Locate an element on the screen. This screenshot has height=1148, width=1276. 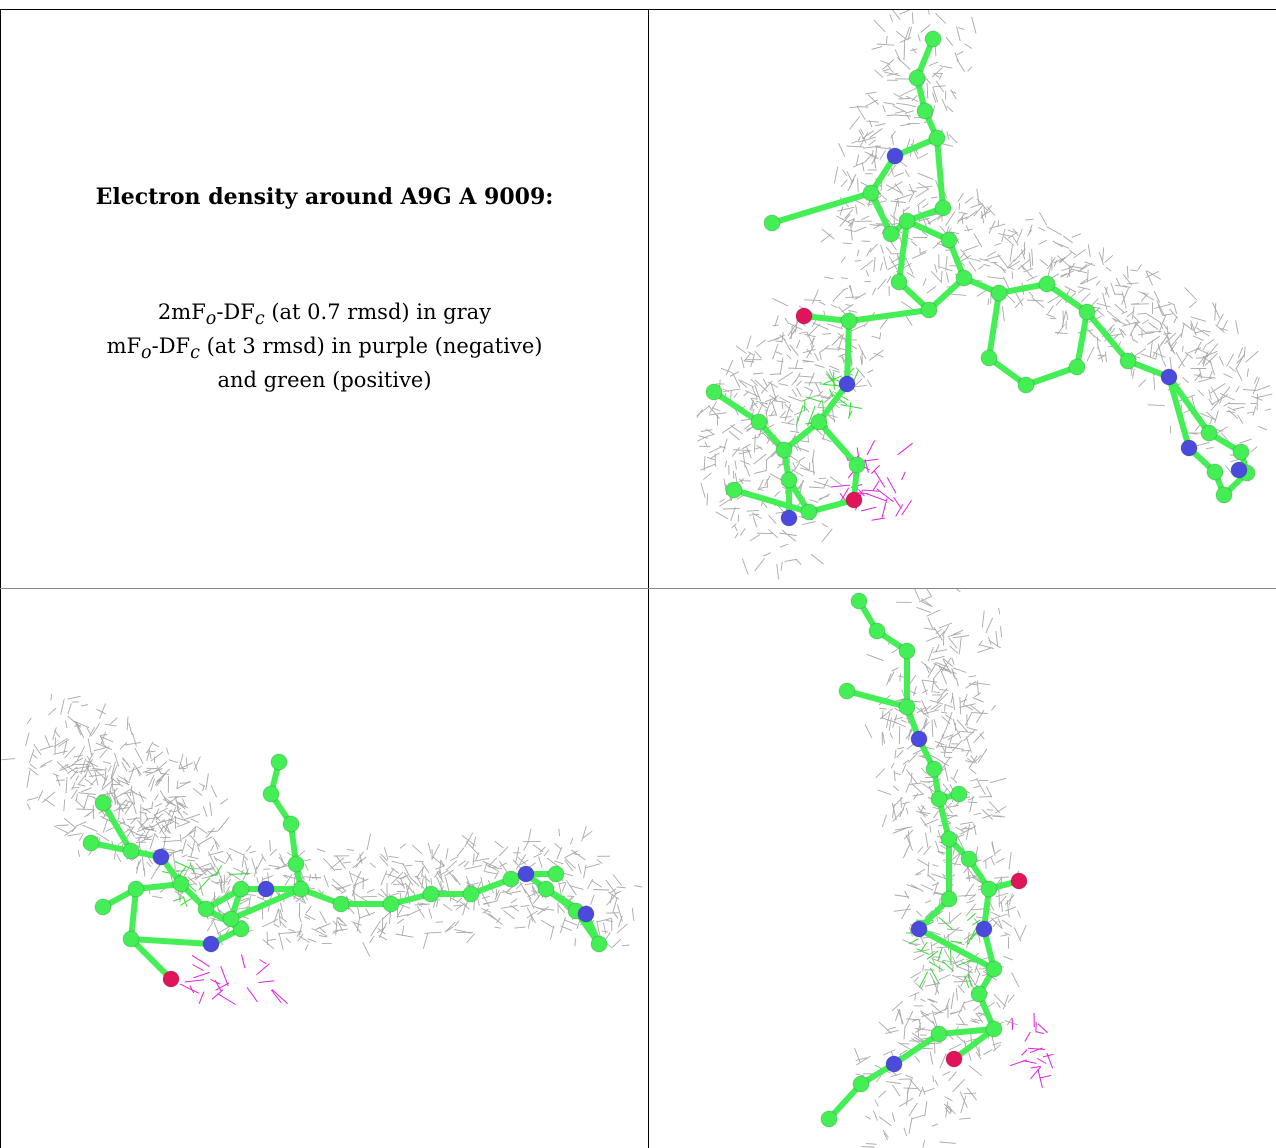
ligand-front-bond is located at coordinates (1051, 376).